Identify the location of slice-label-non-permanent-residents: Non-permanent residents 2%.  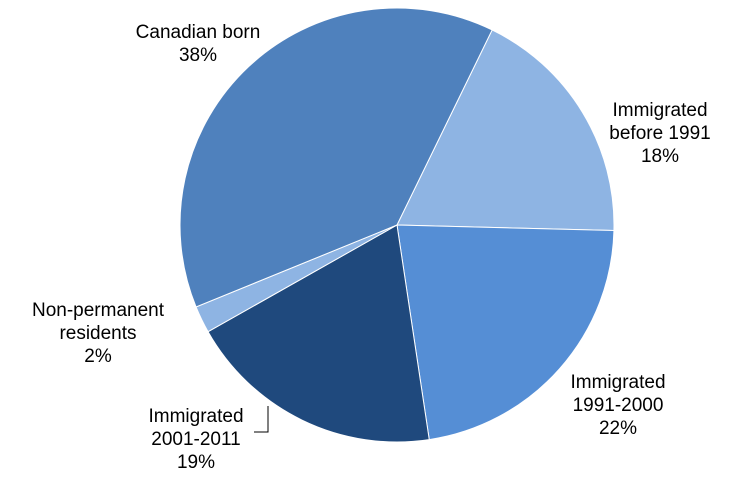
(98, 333).